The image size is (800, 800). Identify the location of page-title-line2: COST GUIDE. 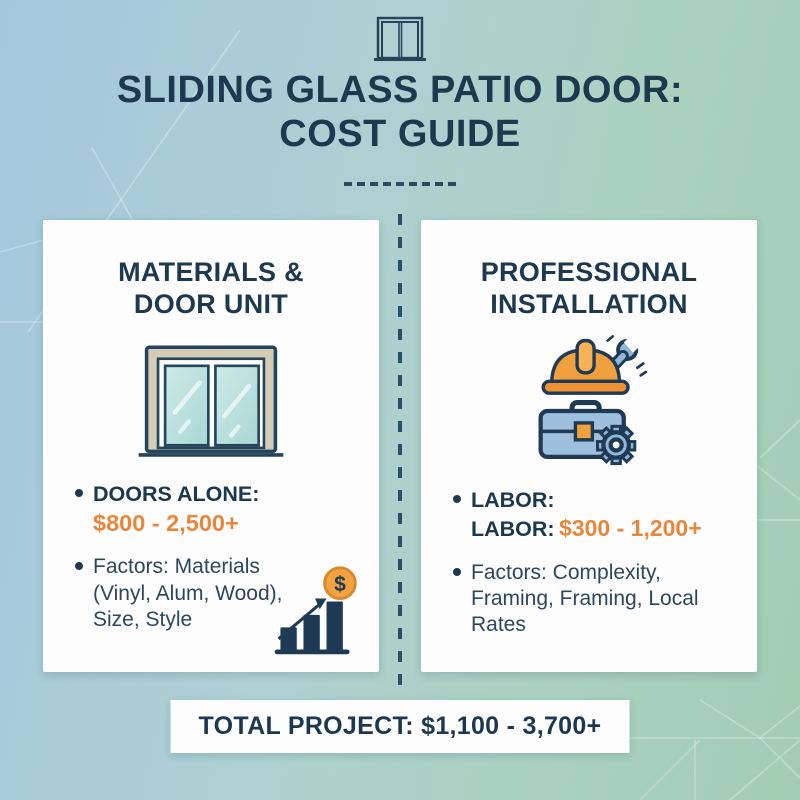
(400, 134).